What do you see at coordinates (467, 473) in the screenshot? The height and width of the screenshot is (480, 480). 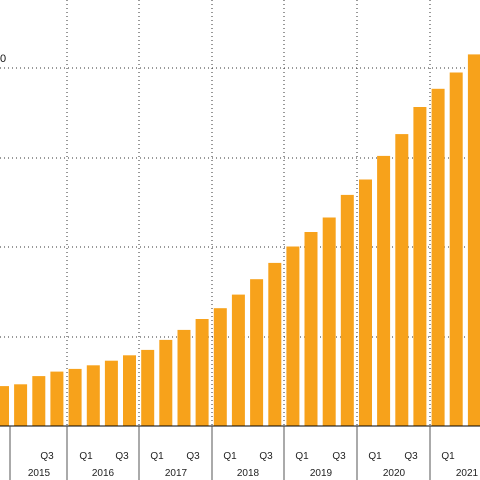 I see `year-tick-label: 2021` at bounding box center [467, 473].